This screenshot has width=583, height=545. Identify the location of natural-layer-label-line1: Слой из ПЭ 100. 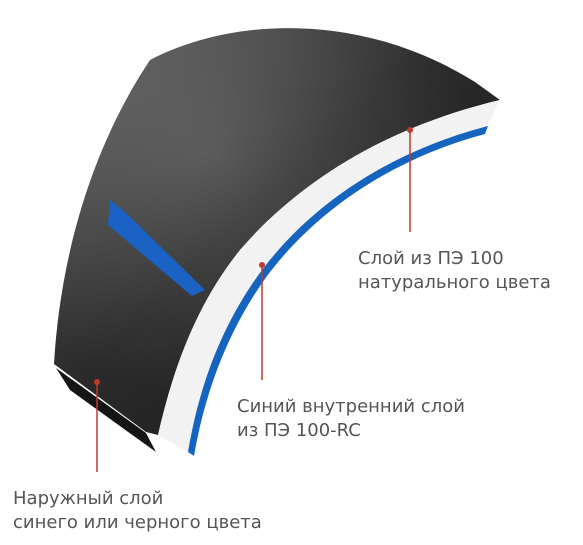
(431, 258).